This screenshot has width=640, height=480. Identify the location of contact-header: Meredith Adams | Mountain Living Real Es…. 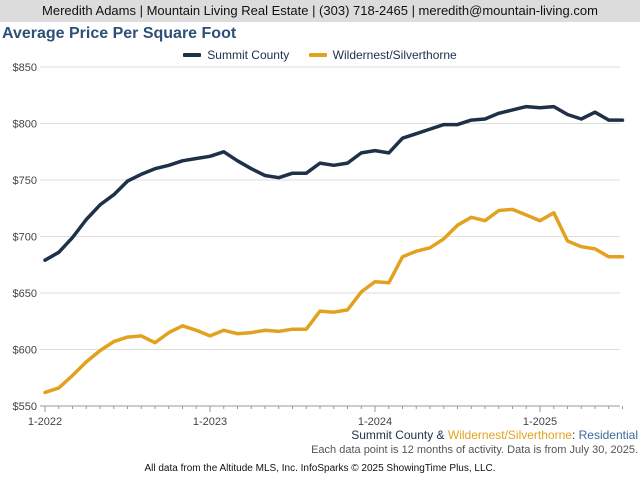
(320, 11).